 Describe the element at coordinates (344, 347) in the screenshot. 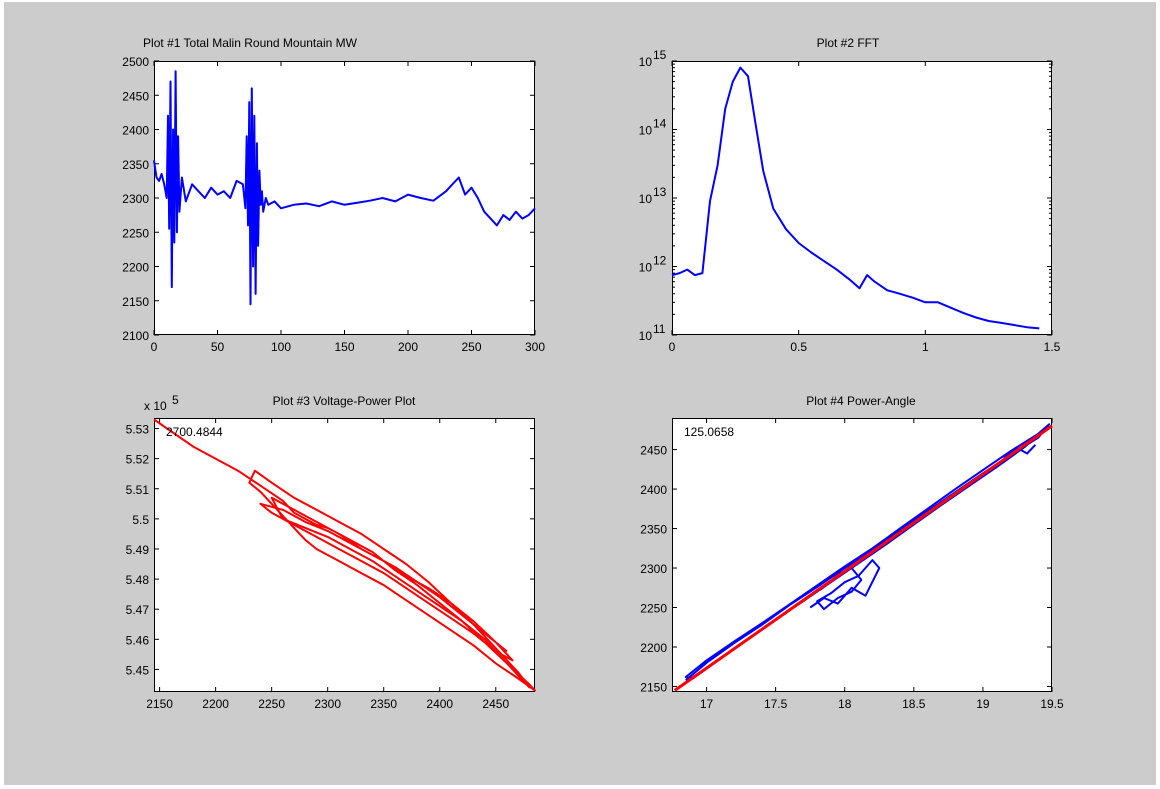

I see `plot1-xtick-label: 150` at that location.